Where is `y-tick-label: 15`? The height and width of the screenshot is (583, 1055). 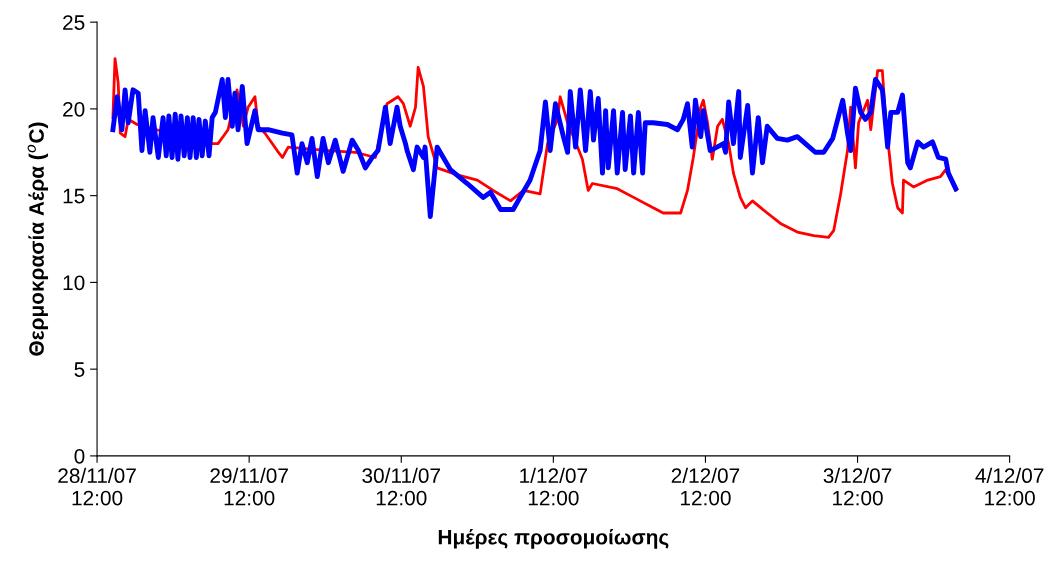
y-tick-label: 15 is located at coordinates (74, 196).